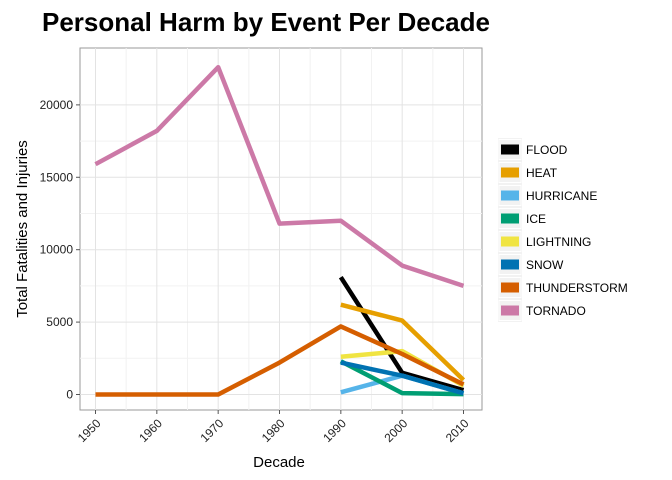 This screenshot has height=480, width=672. Describe the element at coordinates (334, 430) in the screenshot. I see `x-tick-label: 1990` at that location.